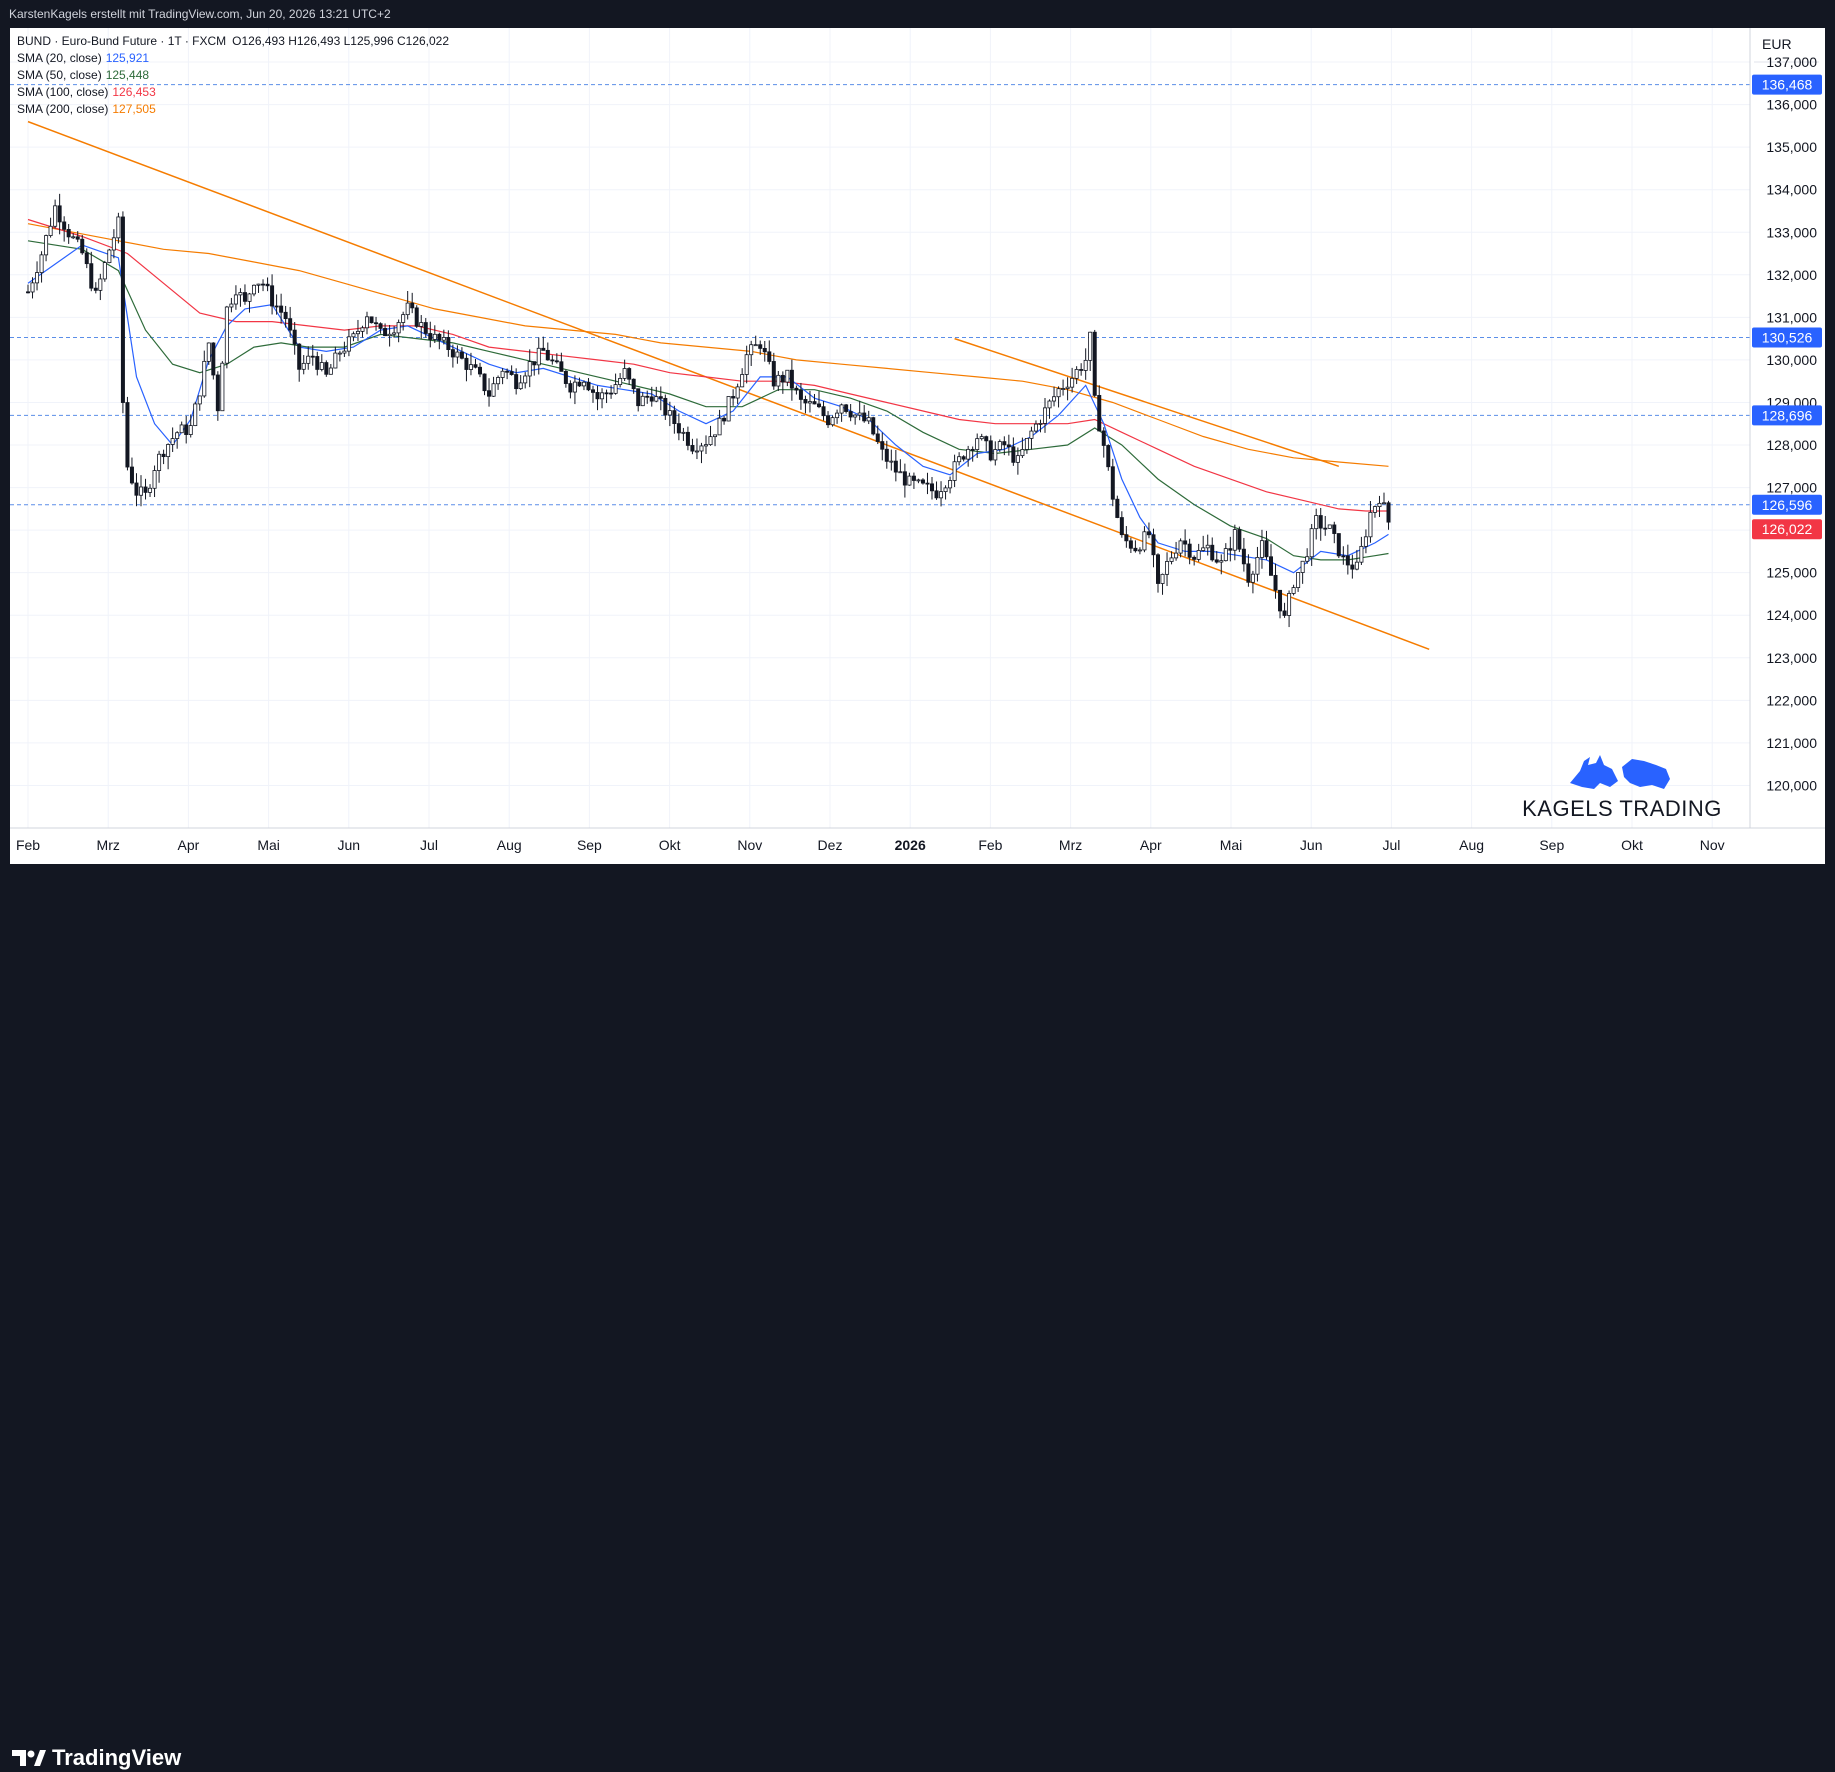  What do you see at coordinates (1791, 785) in the screenshot?
I see `price-tick-label: 120,000` at bounding box center [1791, 785].